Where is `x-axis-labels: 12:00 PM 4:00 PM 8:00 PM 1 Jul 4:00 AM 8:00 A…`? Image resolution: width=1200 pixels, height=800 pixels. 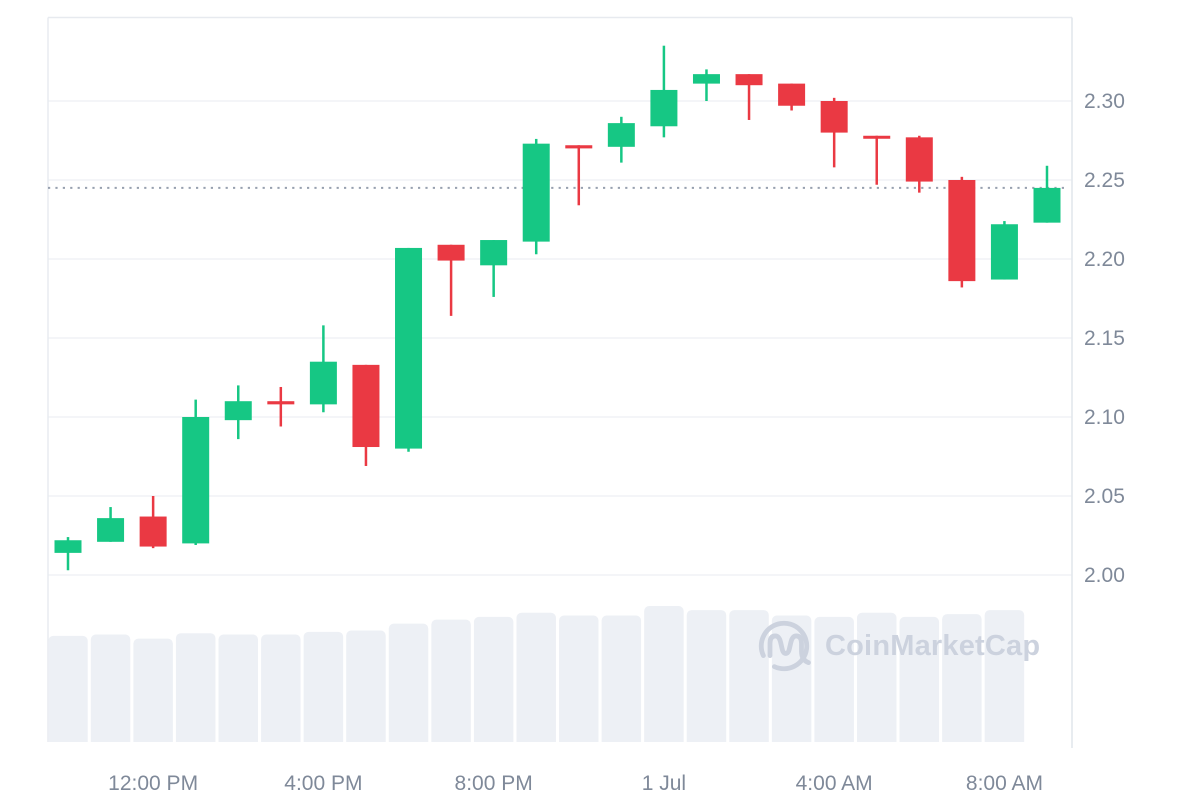
x-axis-labels: 12:00 PM 4:00 PM 8:00 PM 1 Jul 4:00 AM 8:00 A… is located at coordinates (575, 783).